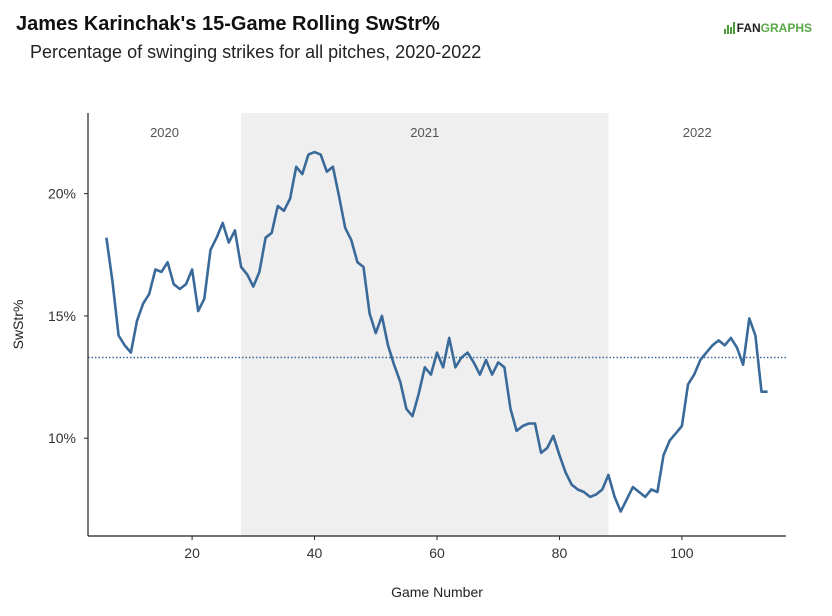 This screenshot has width=832, height=616. What do you see at coordinates (682, 553) in the screenshot?
I see `x-tick-label: 100` at bounding box center [682, 553].